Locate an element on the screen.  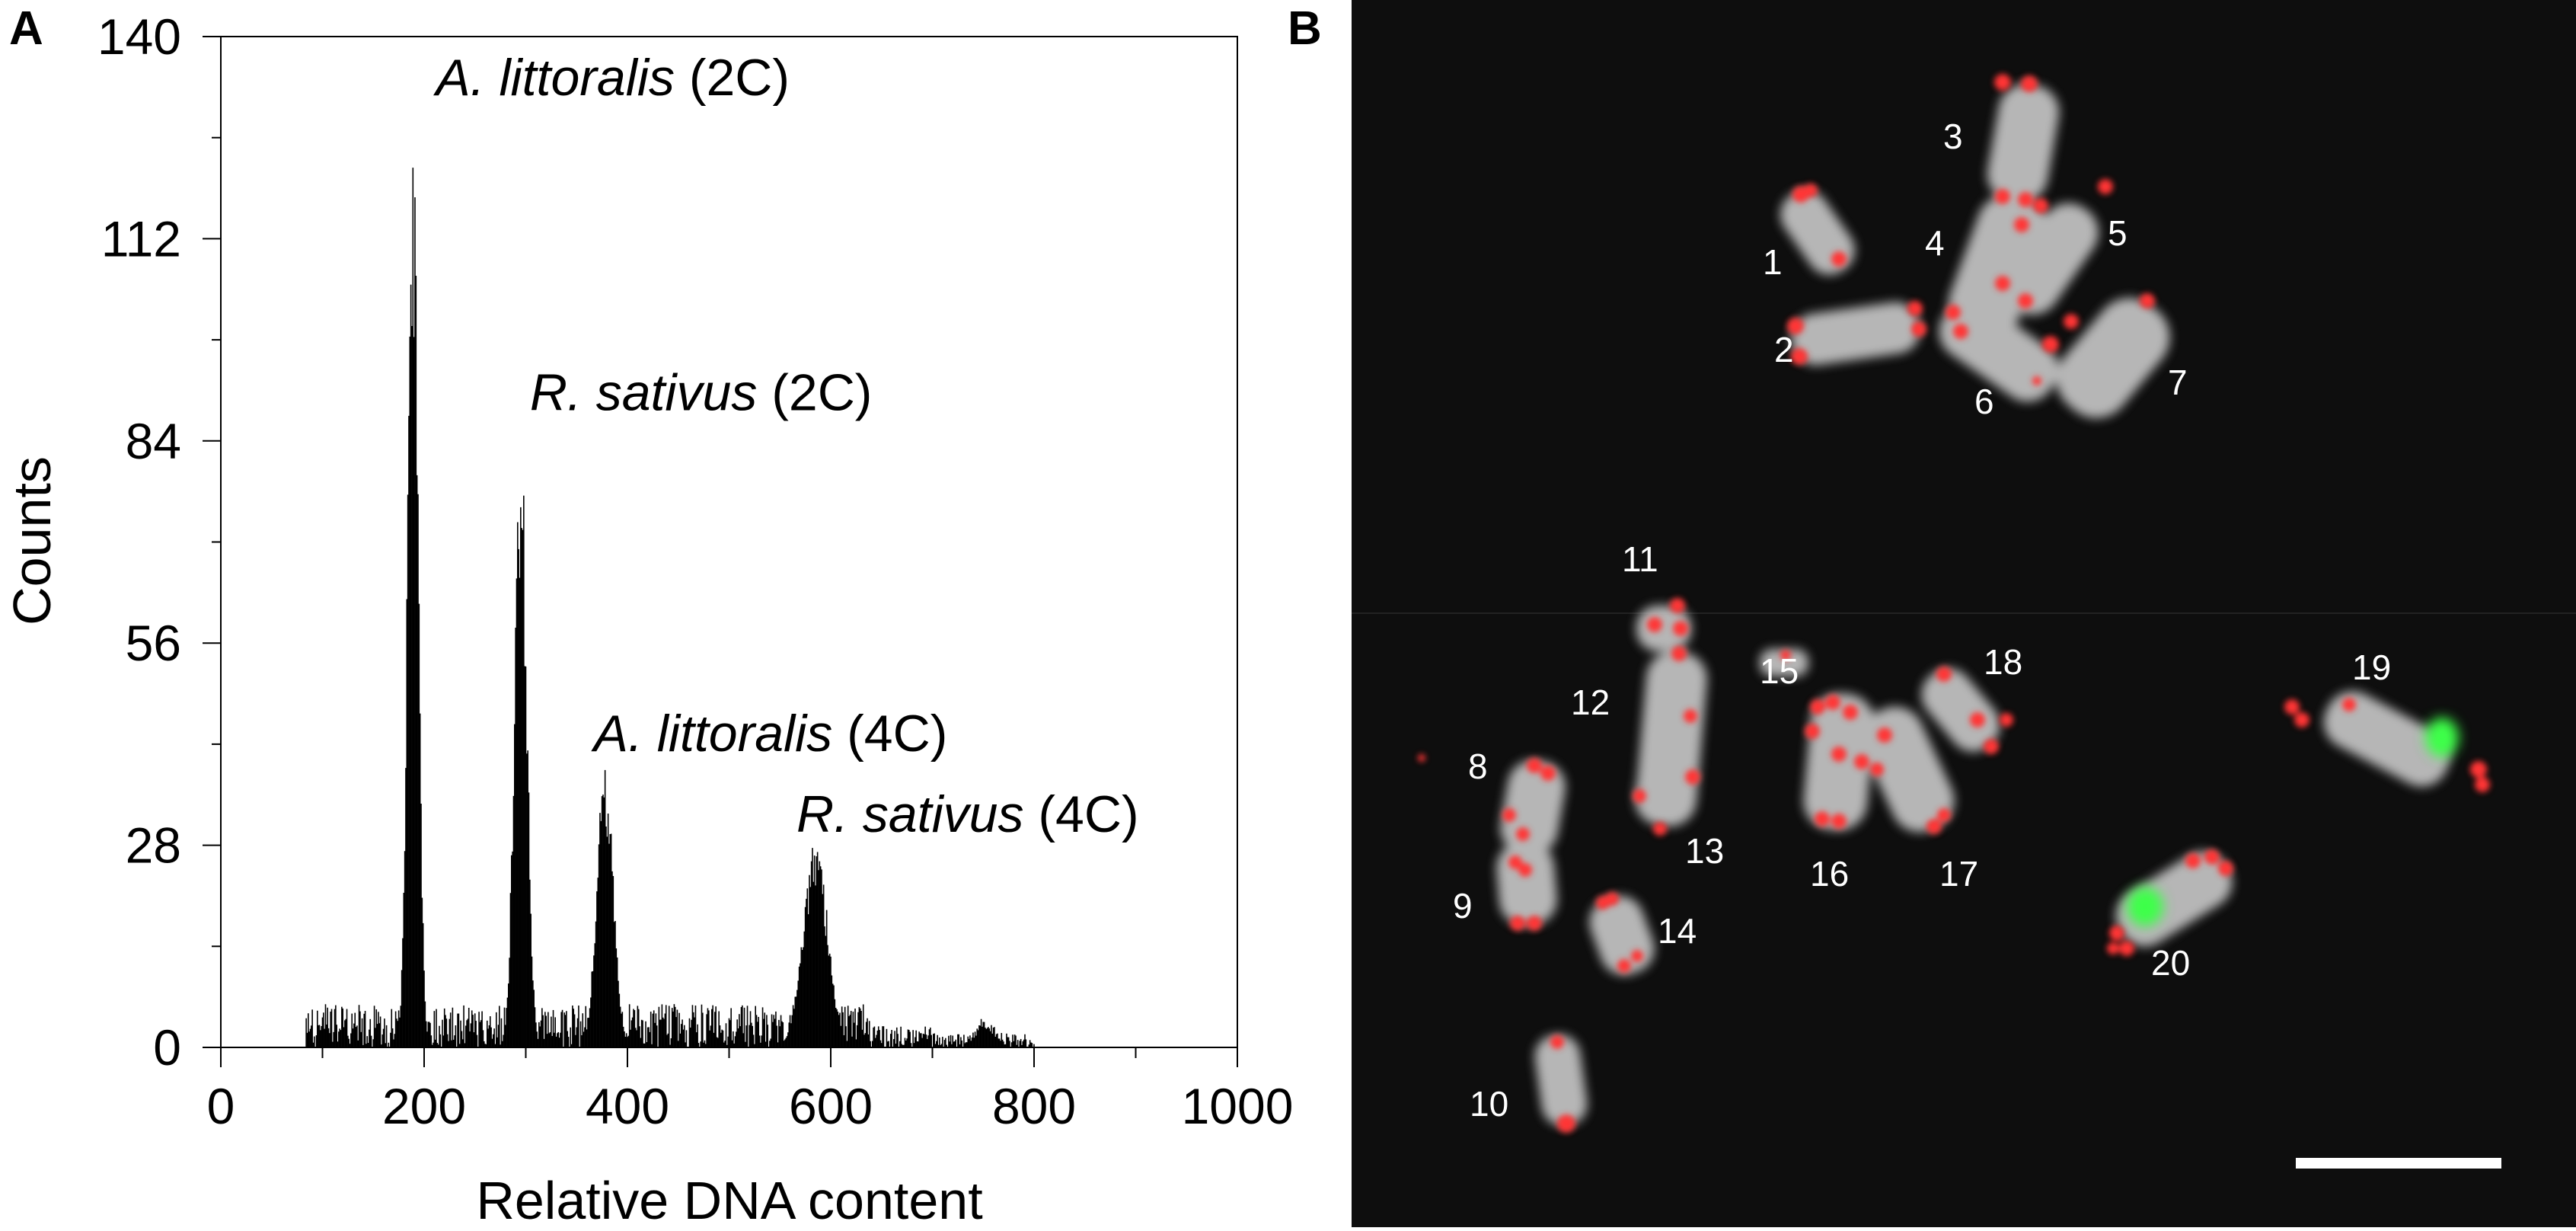
chromosome-label-15: 15 is located at coordinates (1779, 671).